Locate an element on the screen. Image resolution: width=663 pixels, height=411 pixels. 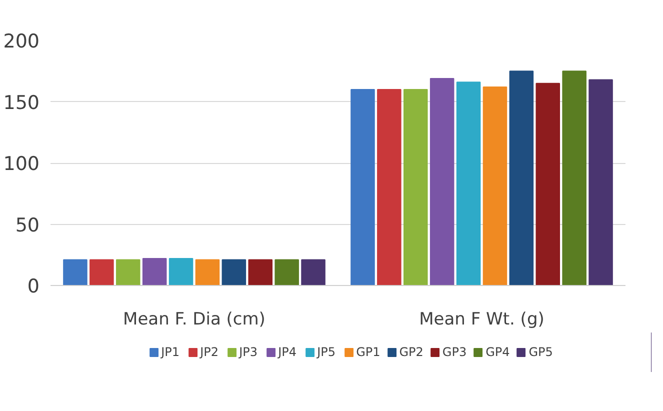
legend-label: JP3 is located at coordinates (248, 352).